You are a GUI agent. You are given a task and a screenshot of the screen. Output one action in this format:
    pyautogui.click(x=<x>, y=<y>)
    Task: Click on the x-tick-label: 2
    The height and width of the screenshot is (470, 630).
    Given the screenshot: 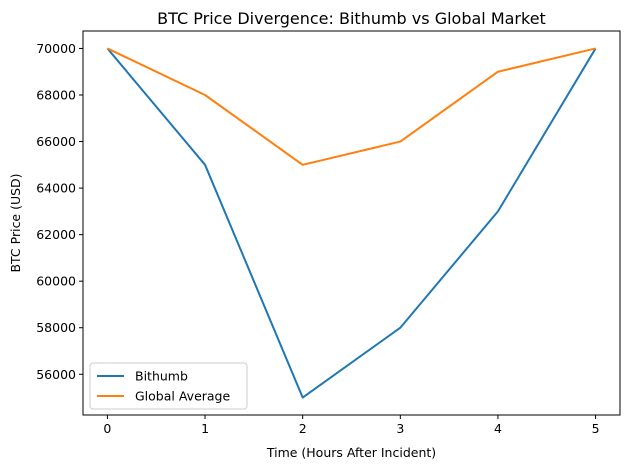 What is the action you would take?
    pyautogui.click(x=303, y=428)
    